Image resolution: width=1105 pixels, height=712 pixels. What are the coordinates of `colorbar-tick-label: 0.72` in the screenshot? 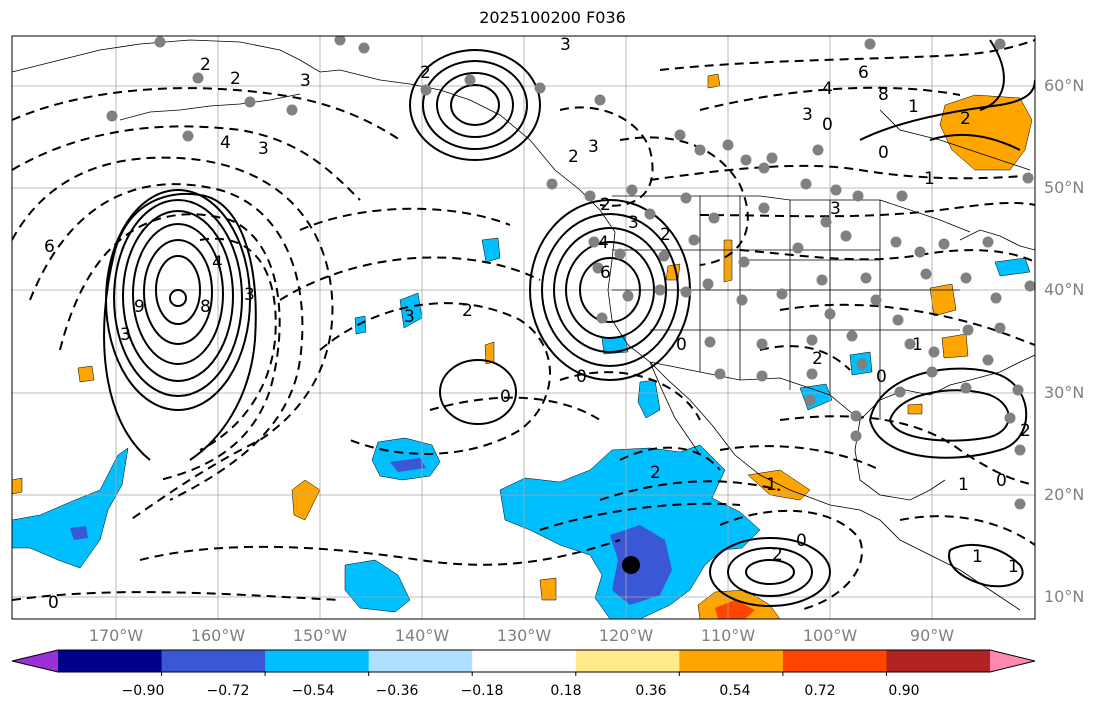 It's located at (820, 691).